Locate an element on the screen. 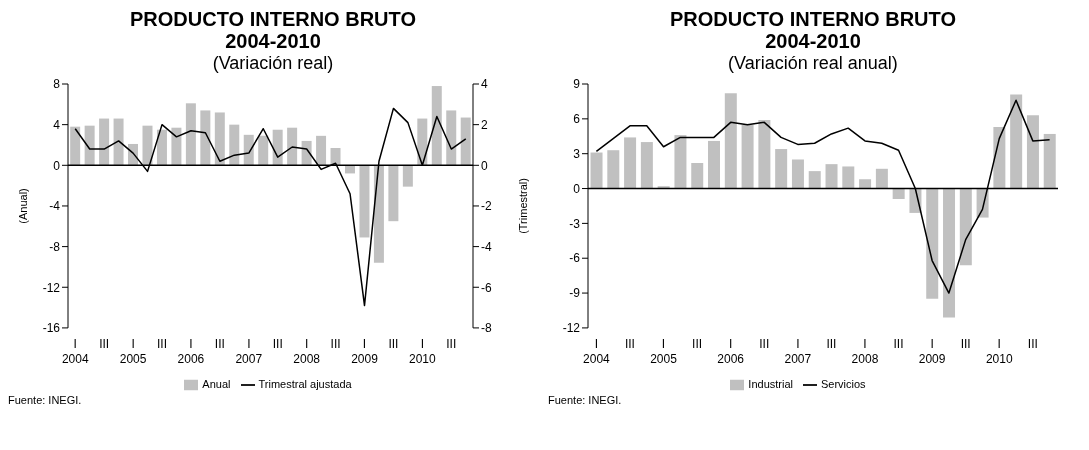  legend-label: Trimestral ajustada is located at coordinates (305, 383).